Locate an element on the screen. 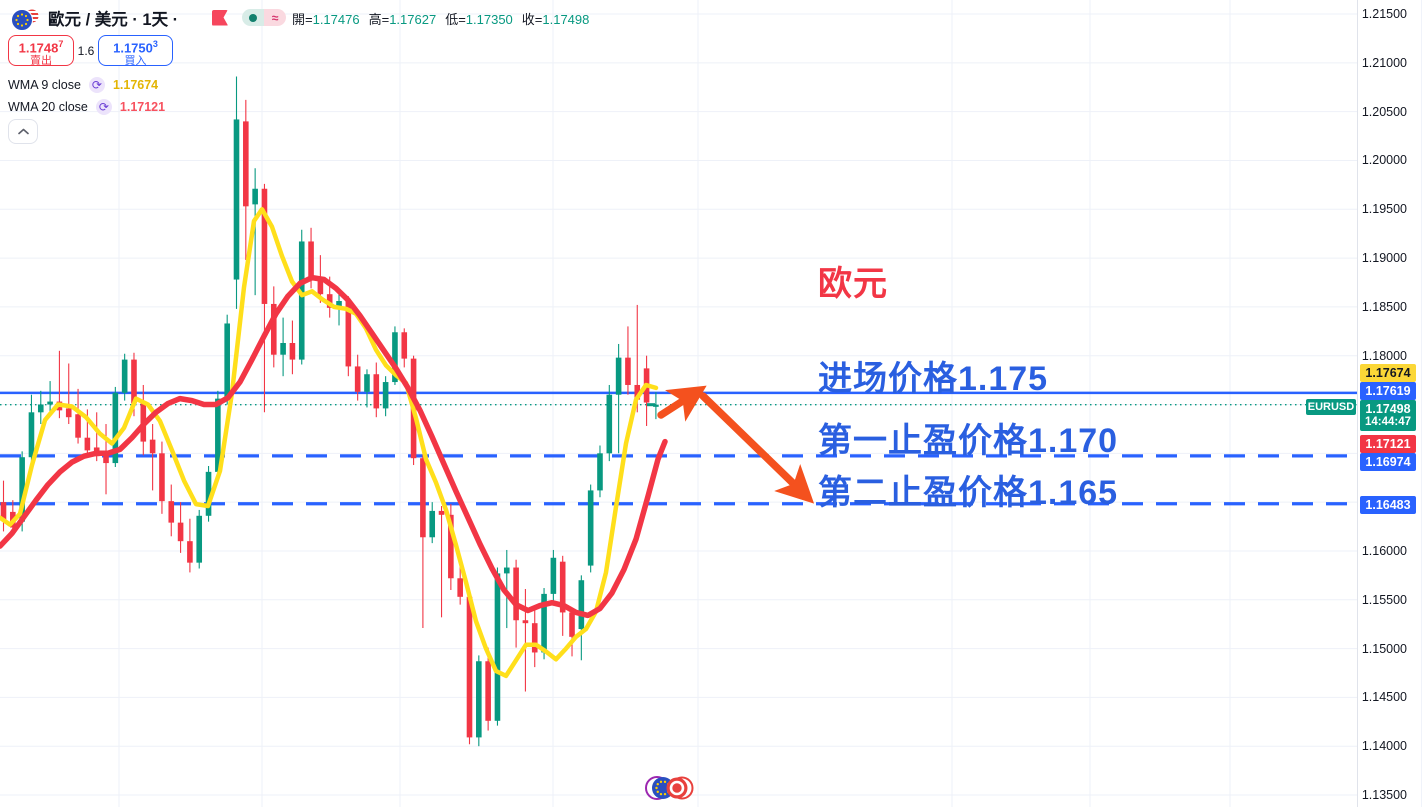 This screenshot has width=1425, height=807. price-tick: 1.19000 is located at coordinates (1384, 258).